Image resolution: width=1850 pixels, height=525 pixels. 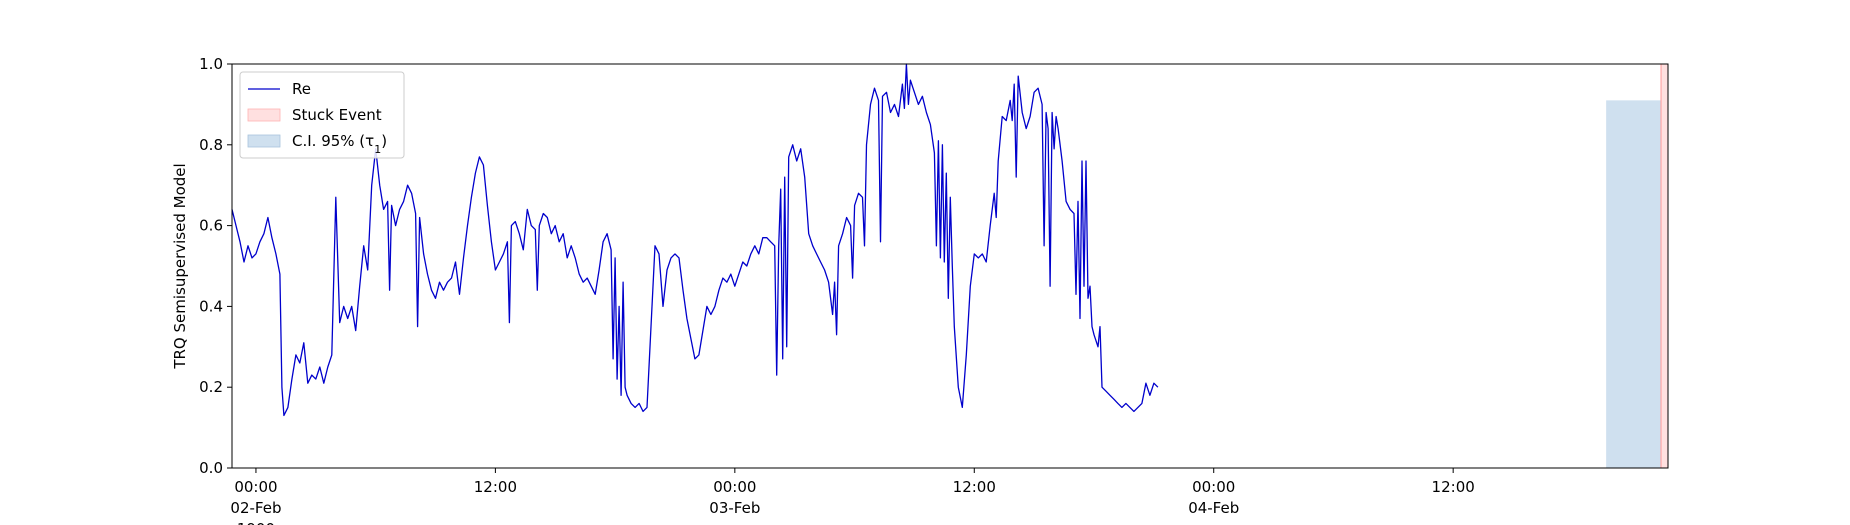 I want to click on y-axis-label: TRQ Semisupervised Model, so click(x=180, y=266).